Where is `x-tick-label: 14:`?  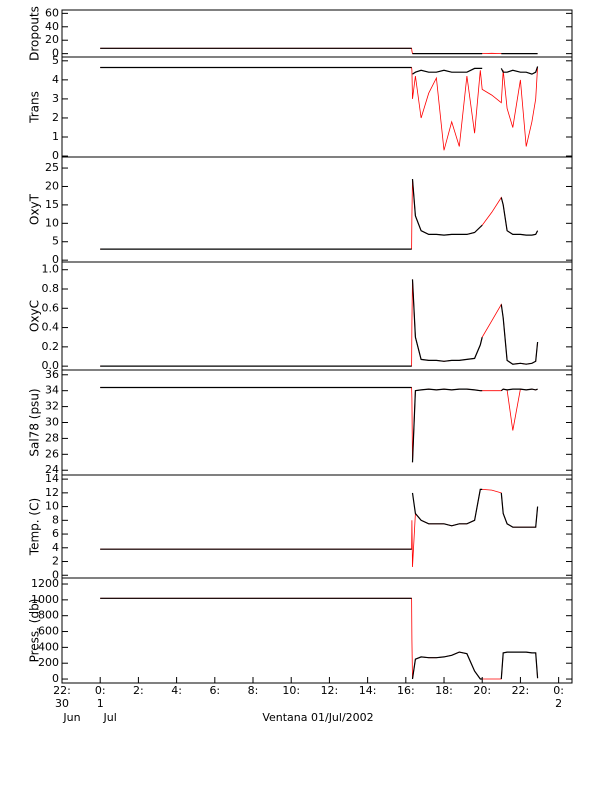
x-tick-label: 14: is located at coordinates (368, 690).